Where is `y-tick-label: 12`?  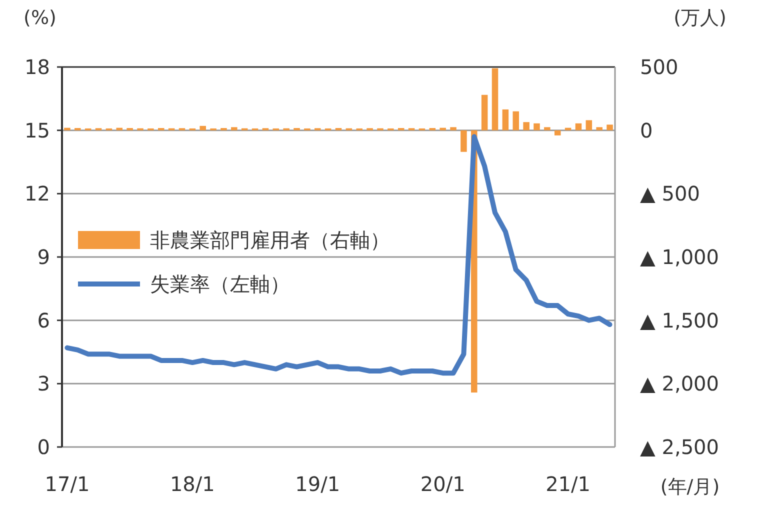 y-tick-label: 12 is located at coordinates (37, 194).